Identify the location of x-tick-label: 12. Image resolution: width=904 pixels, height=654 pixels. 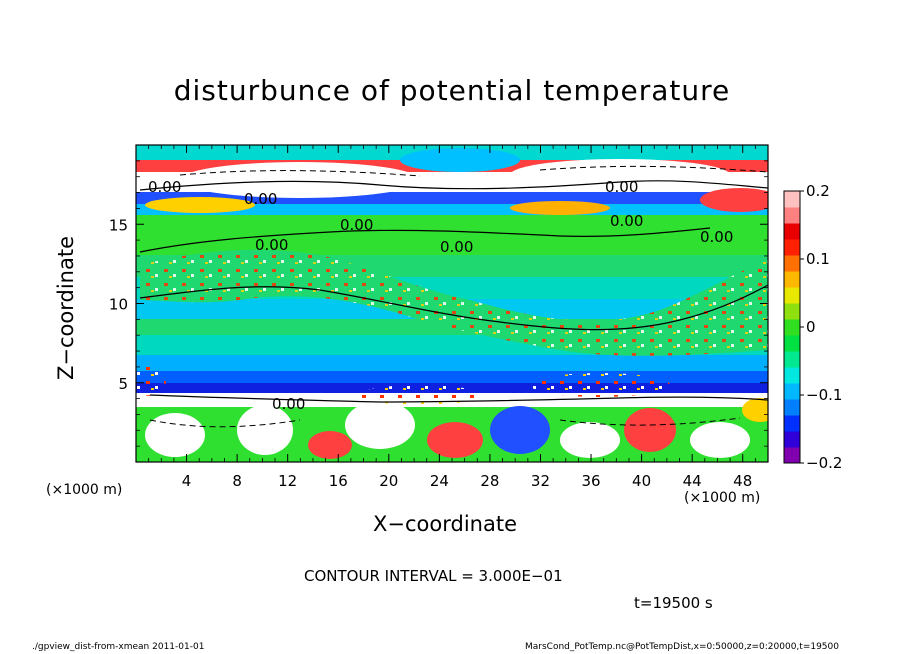
(287, 481).